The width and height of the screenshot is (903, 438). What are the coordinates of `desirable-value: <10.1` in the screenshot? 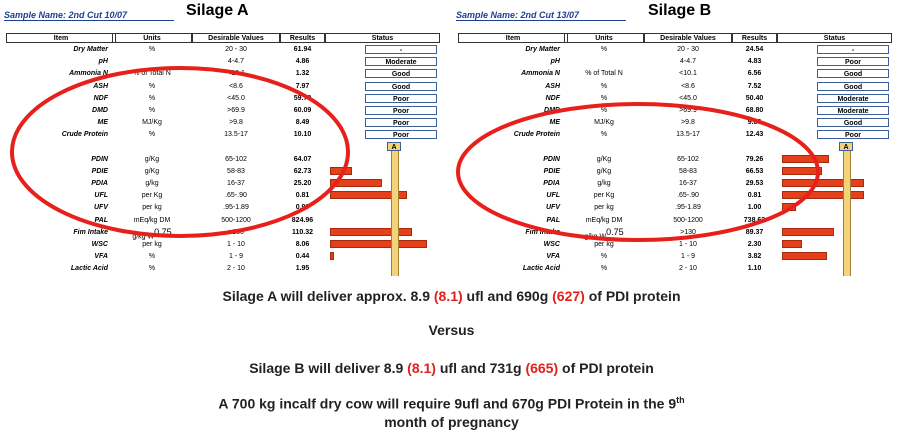 It's located at (236, 74).